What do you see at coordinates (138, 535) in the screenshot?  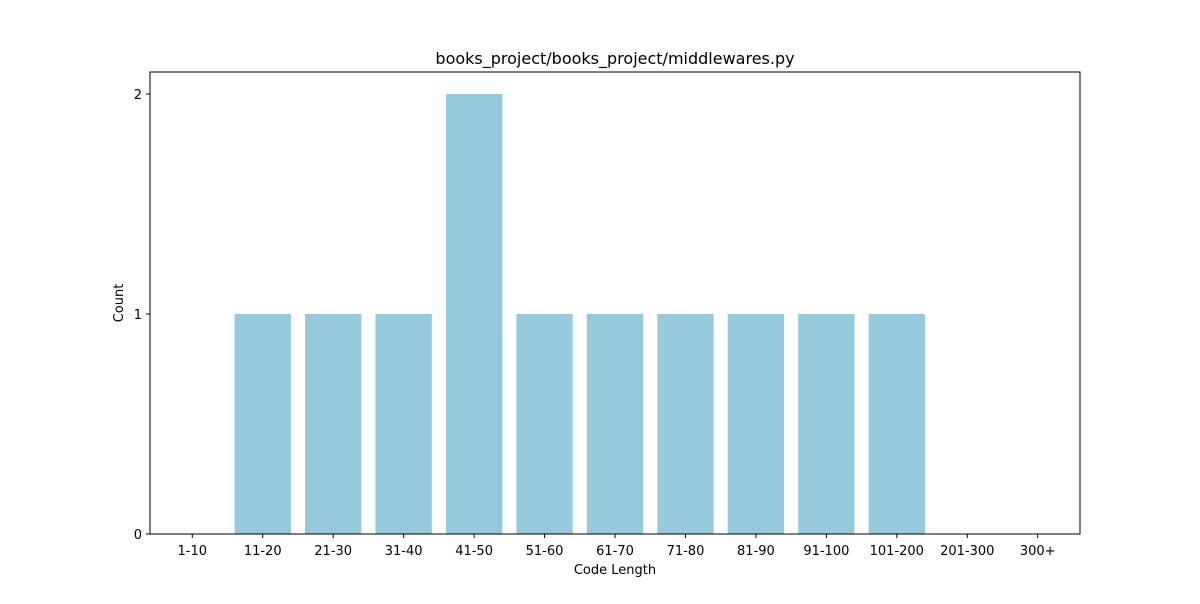 I see `y-tick-label: 0` at bounding box center [138, 535].